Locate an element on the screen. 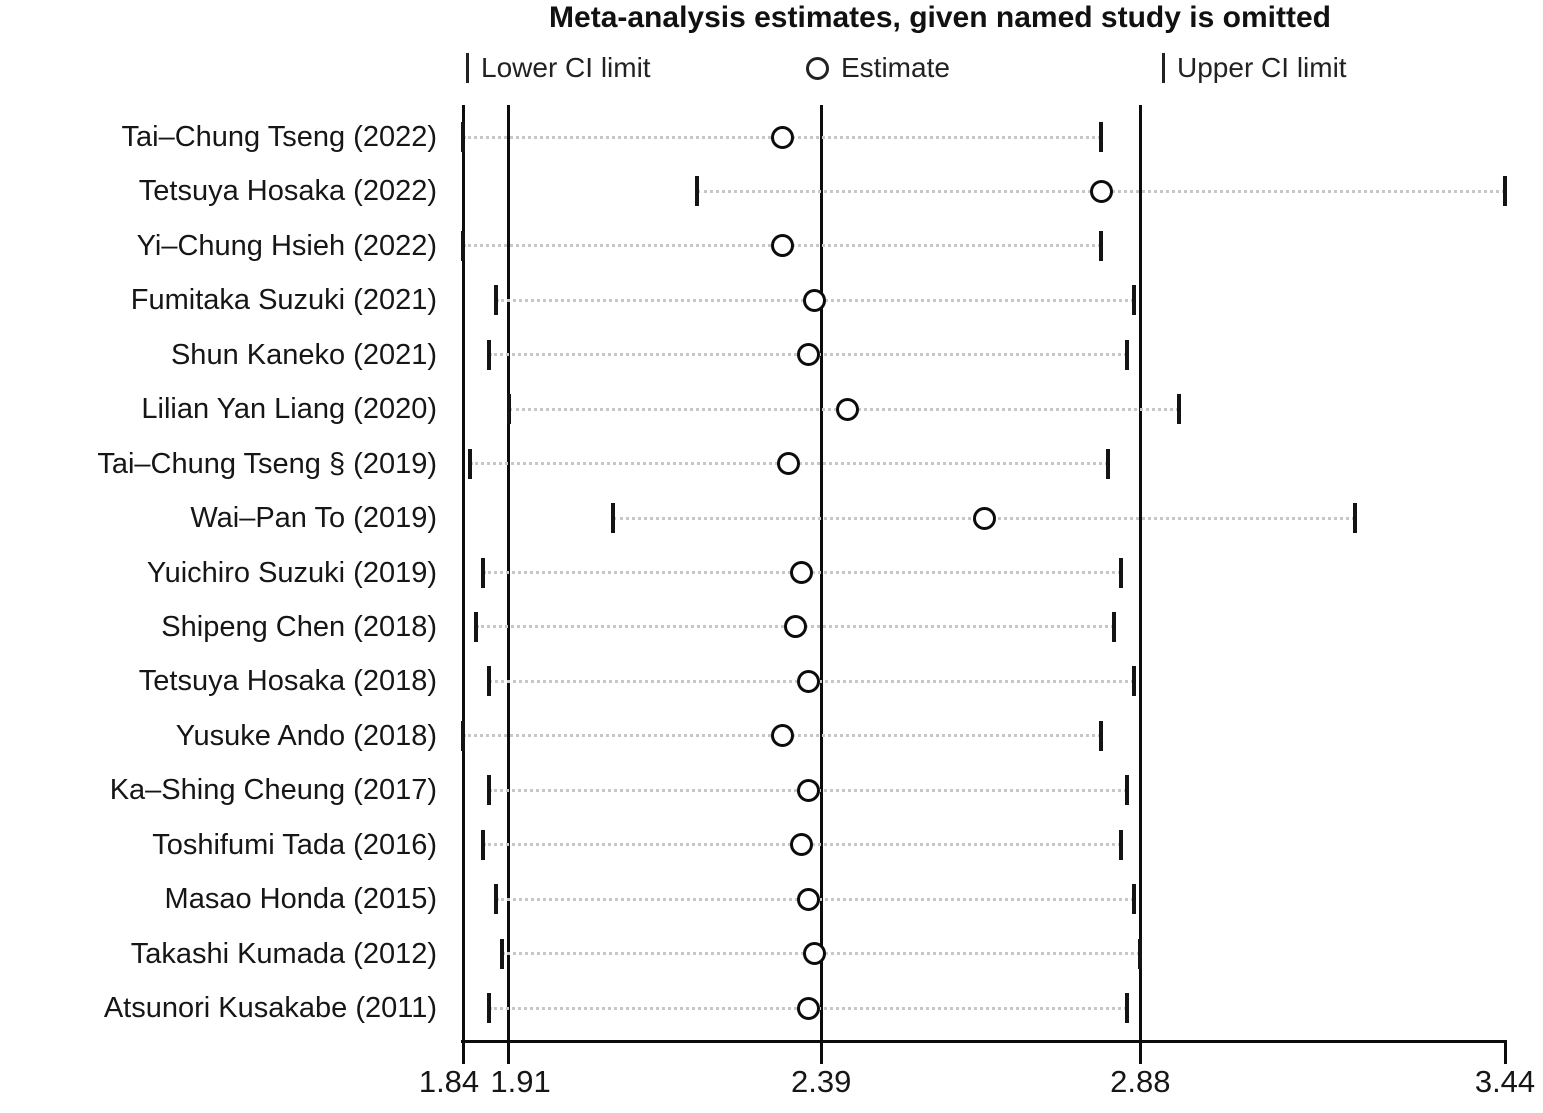 This screenshot has height=1113, width=1543. study-label: Toshifumi Tada (2016) is located at coordinates (294, 844).